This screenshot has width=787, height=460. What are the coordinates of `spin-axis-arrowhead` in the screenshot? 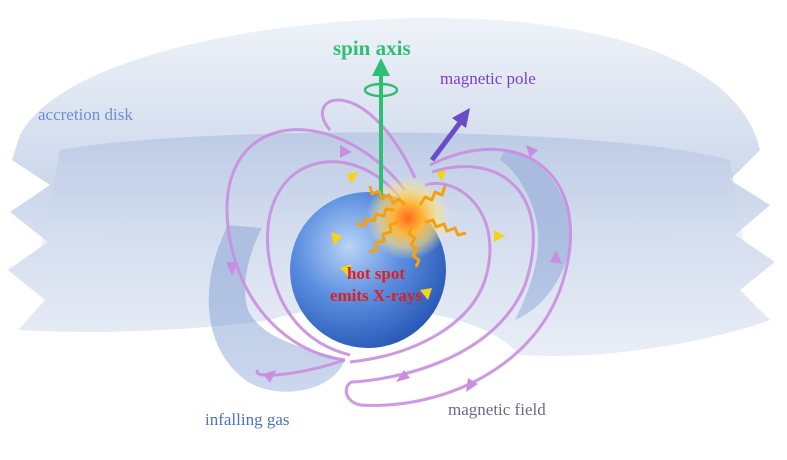 It's located at (381, 67).